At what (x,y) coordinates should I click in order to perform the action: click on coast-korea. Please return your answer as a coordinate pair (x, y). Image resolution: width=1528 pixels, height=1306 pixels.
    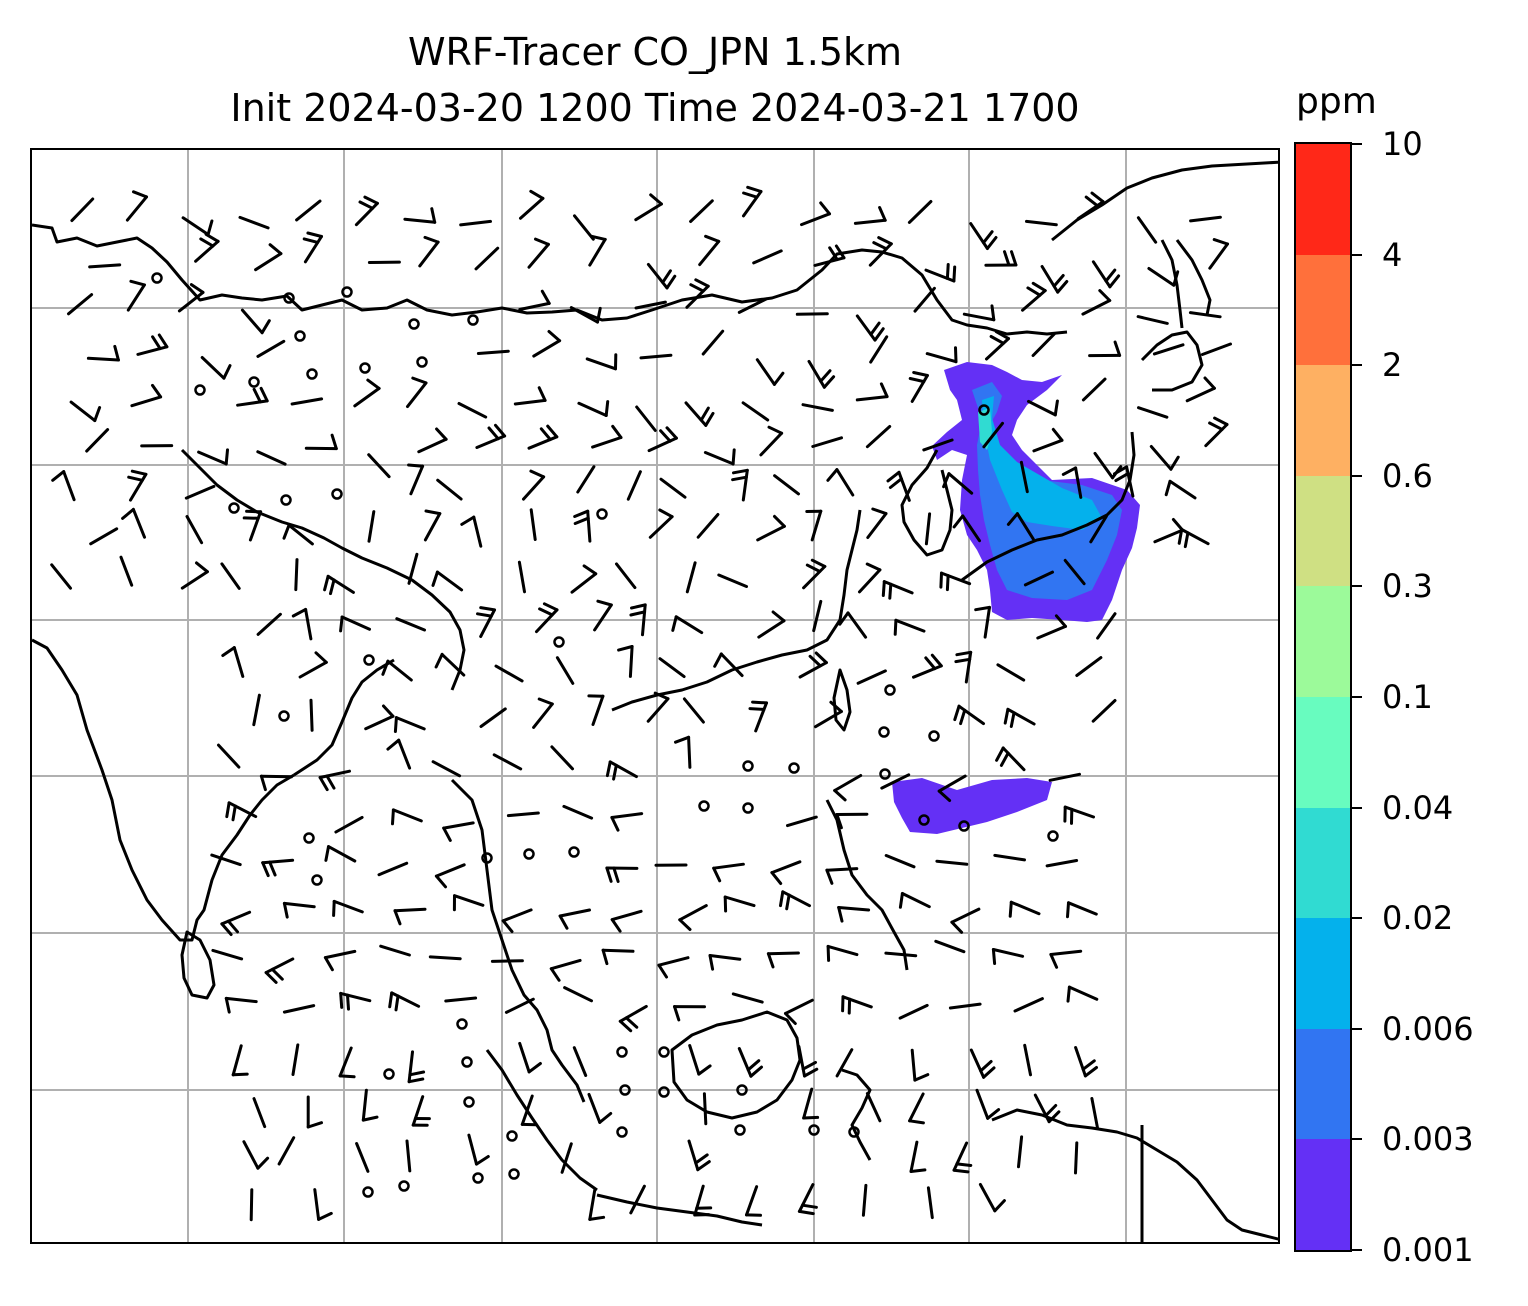
    Looking at the image, I should click on (927, 503).